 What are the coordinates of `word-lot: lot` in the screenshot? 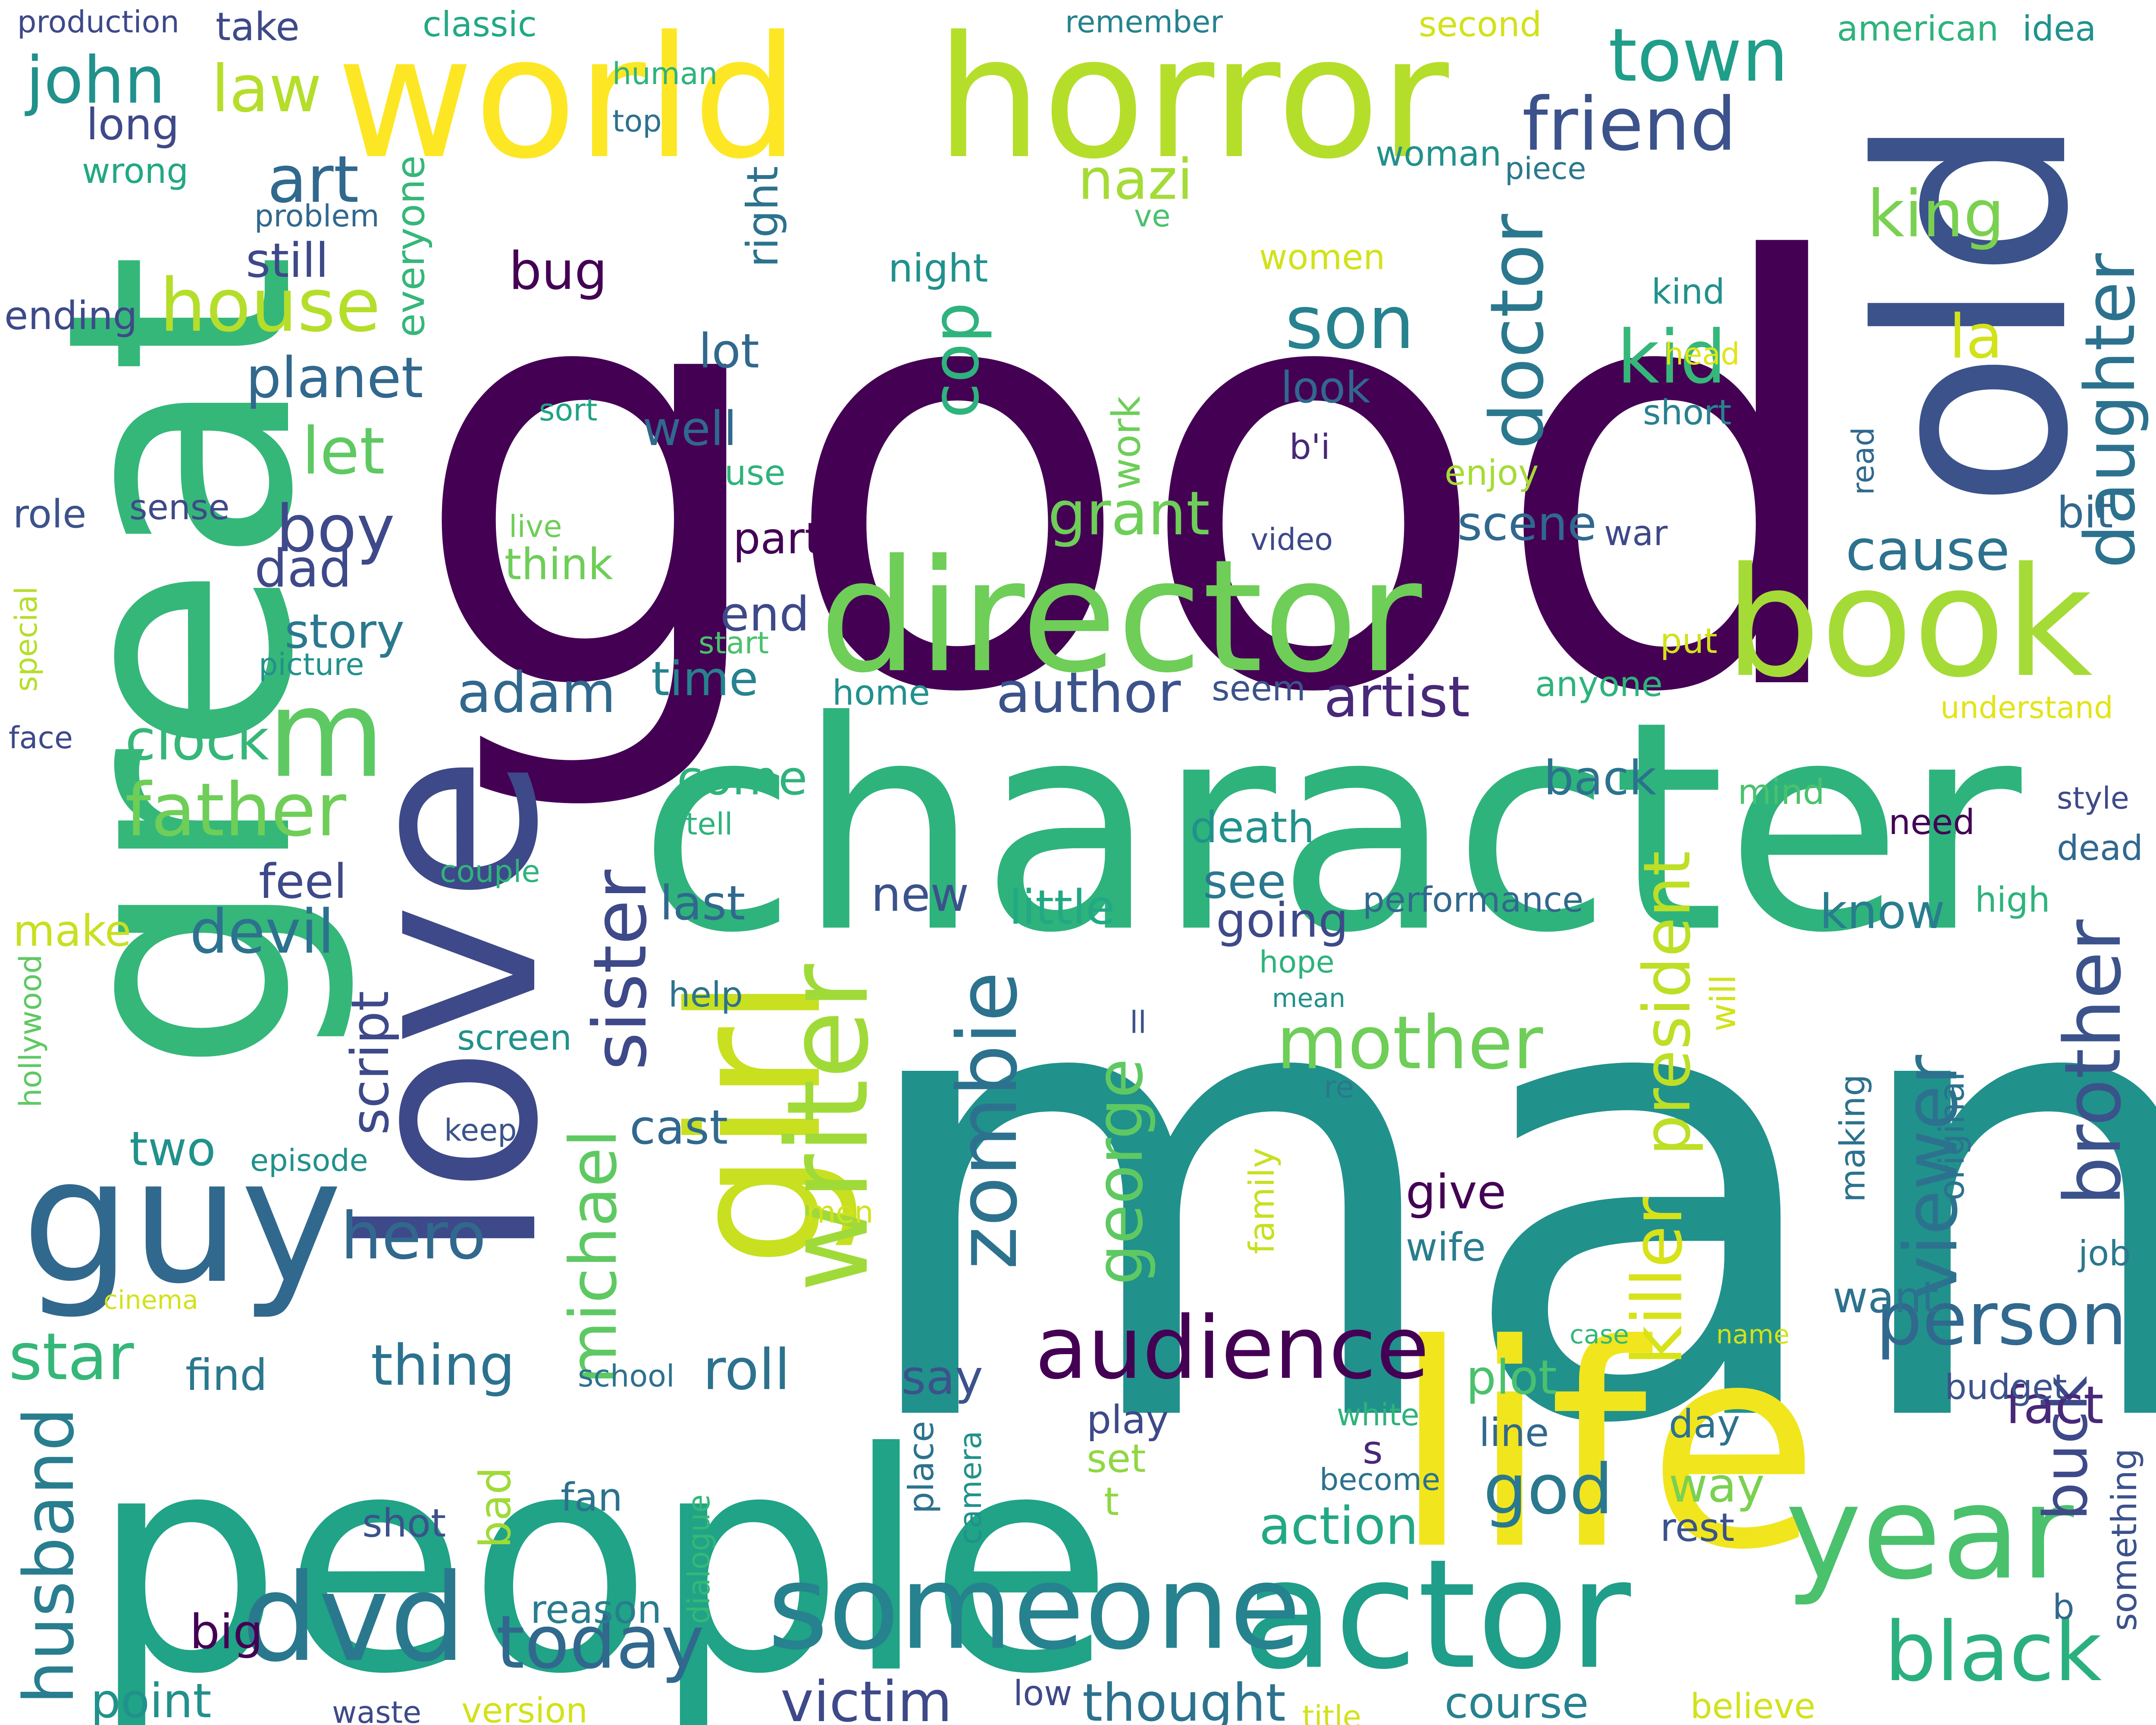 It's located at (729, 351).